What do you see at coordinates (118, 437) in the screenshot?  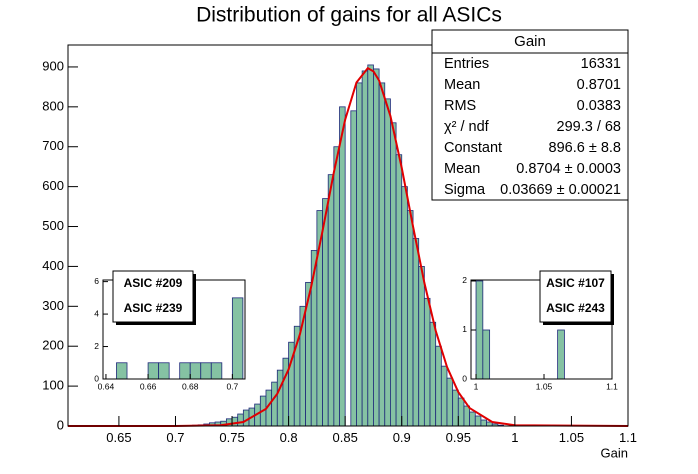 I see `x-tick-label: 0.65` at bounding box center [118, 437].